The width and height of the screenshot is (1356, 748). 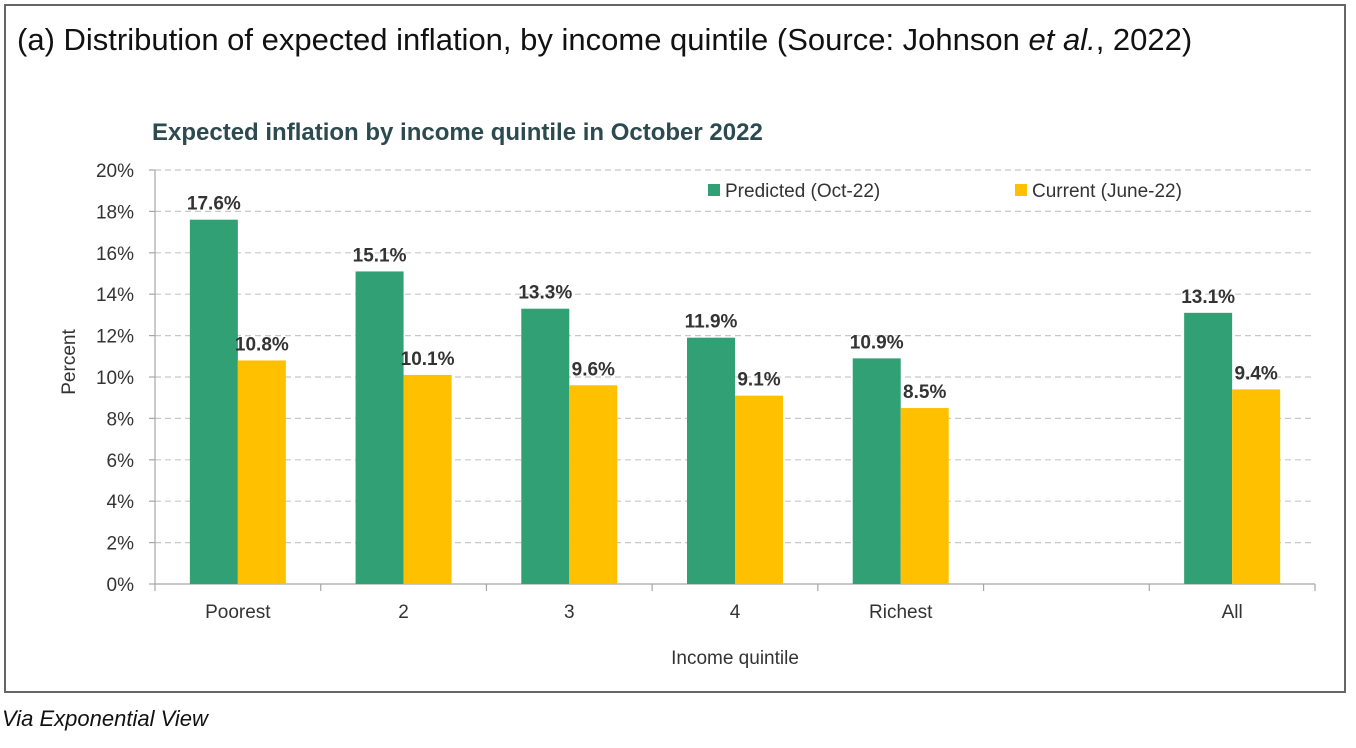 What do you see at coordinates (924, 392) in the screenshot?
I see `data-label: 8.5%` at bounding box center [924, 392].